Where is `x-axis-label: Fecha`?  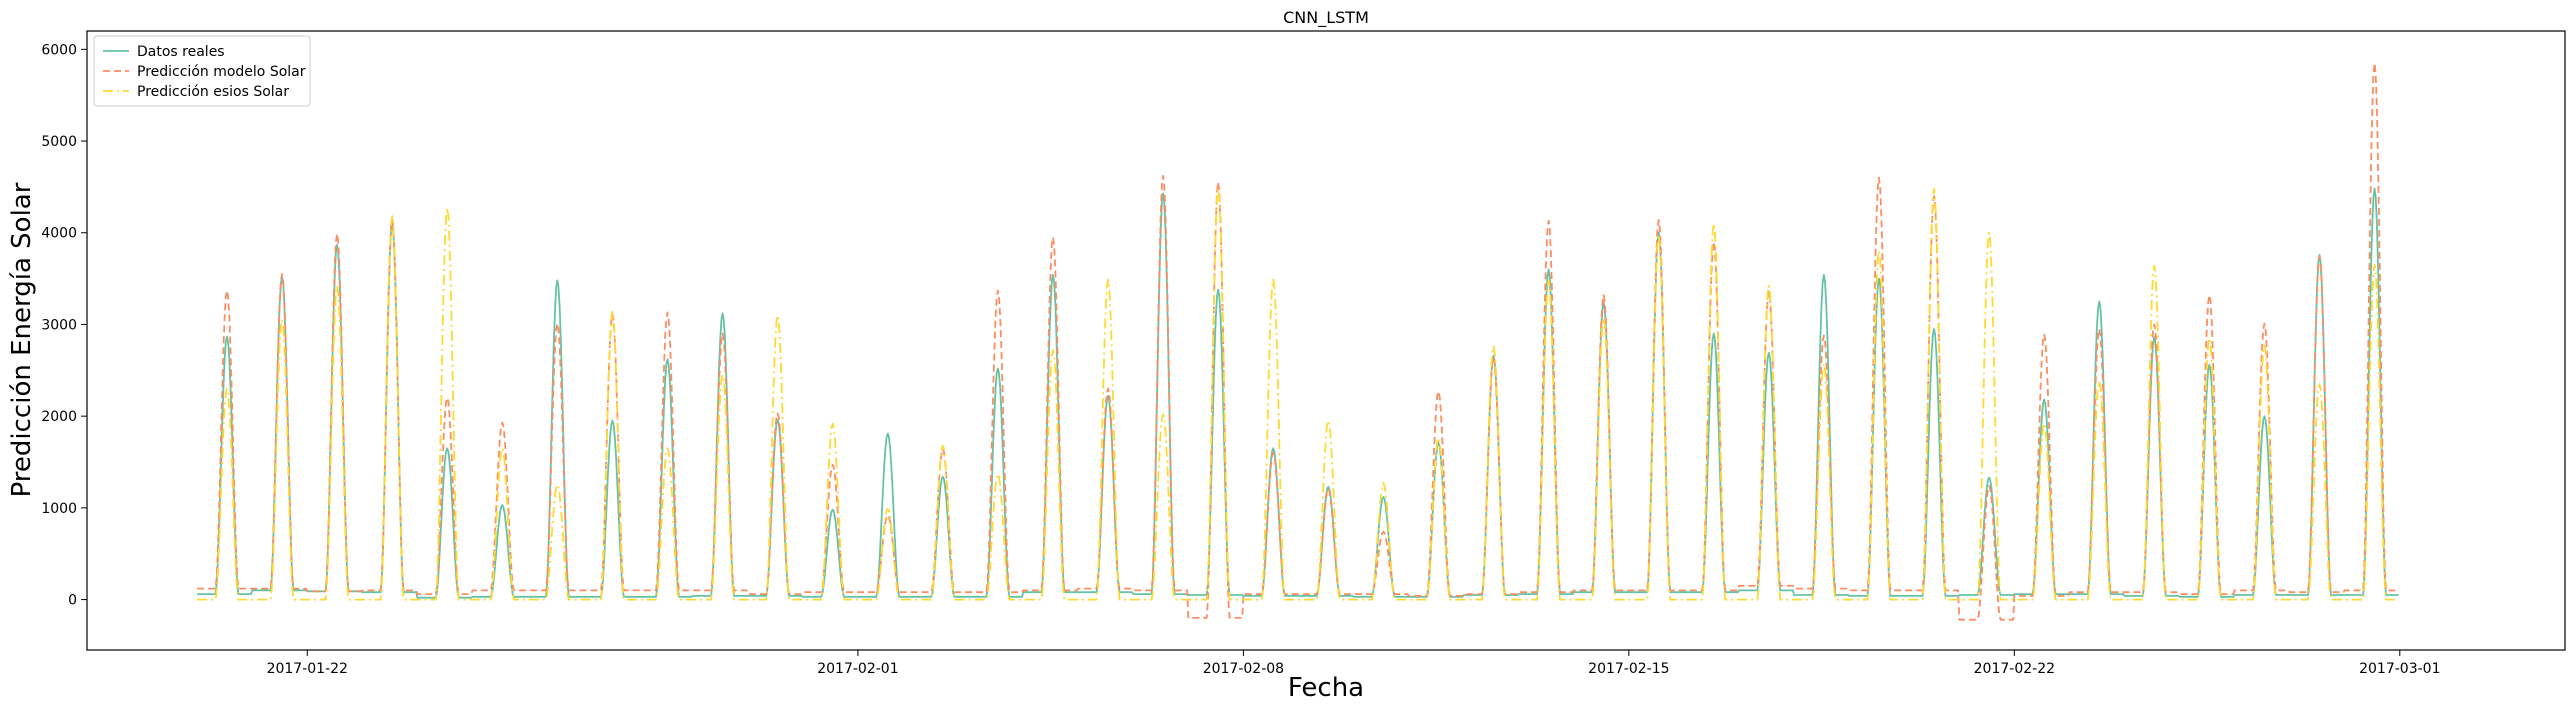 x-axis-label: Fecha is located at coordinates (1326, 688).